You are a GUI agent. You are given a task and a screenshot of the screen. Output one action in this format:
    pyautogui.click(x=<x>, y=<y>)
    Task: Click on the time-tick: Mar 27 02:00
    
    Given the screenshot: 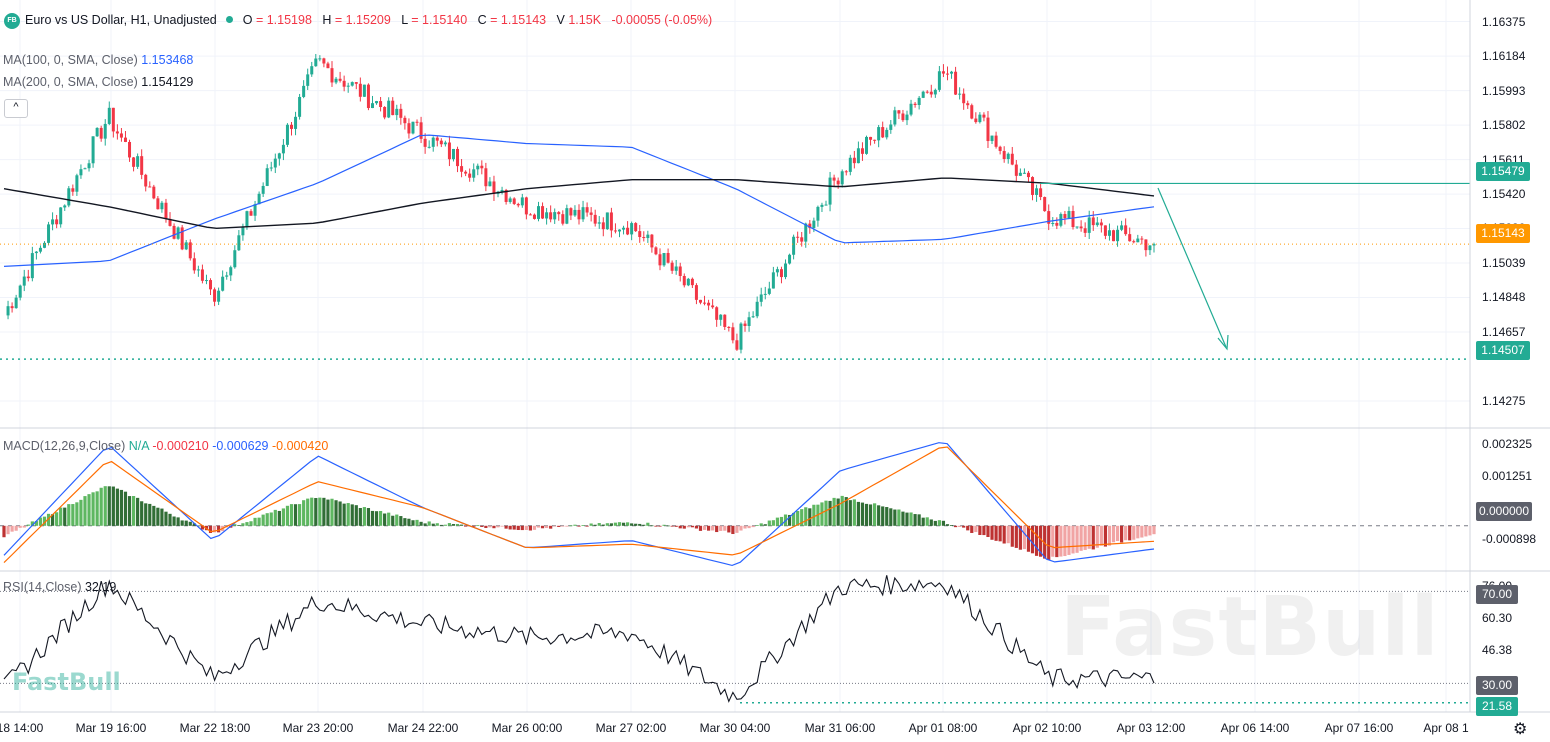 What is the action you would take?
    pyautogui.click(x=631, y=728)
    